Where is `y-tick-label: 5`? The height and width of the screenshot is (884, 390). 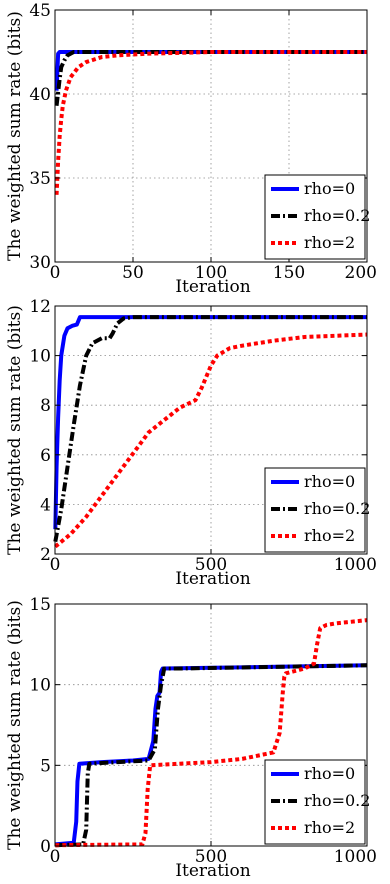
y-tick-label: 5 is located at coordinates (45, 766).